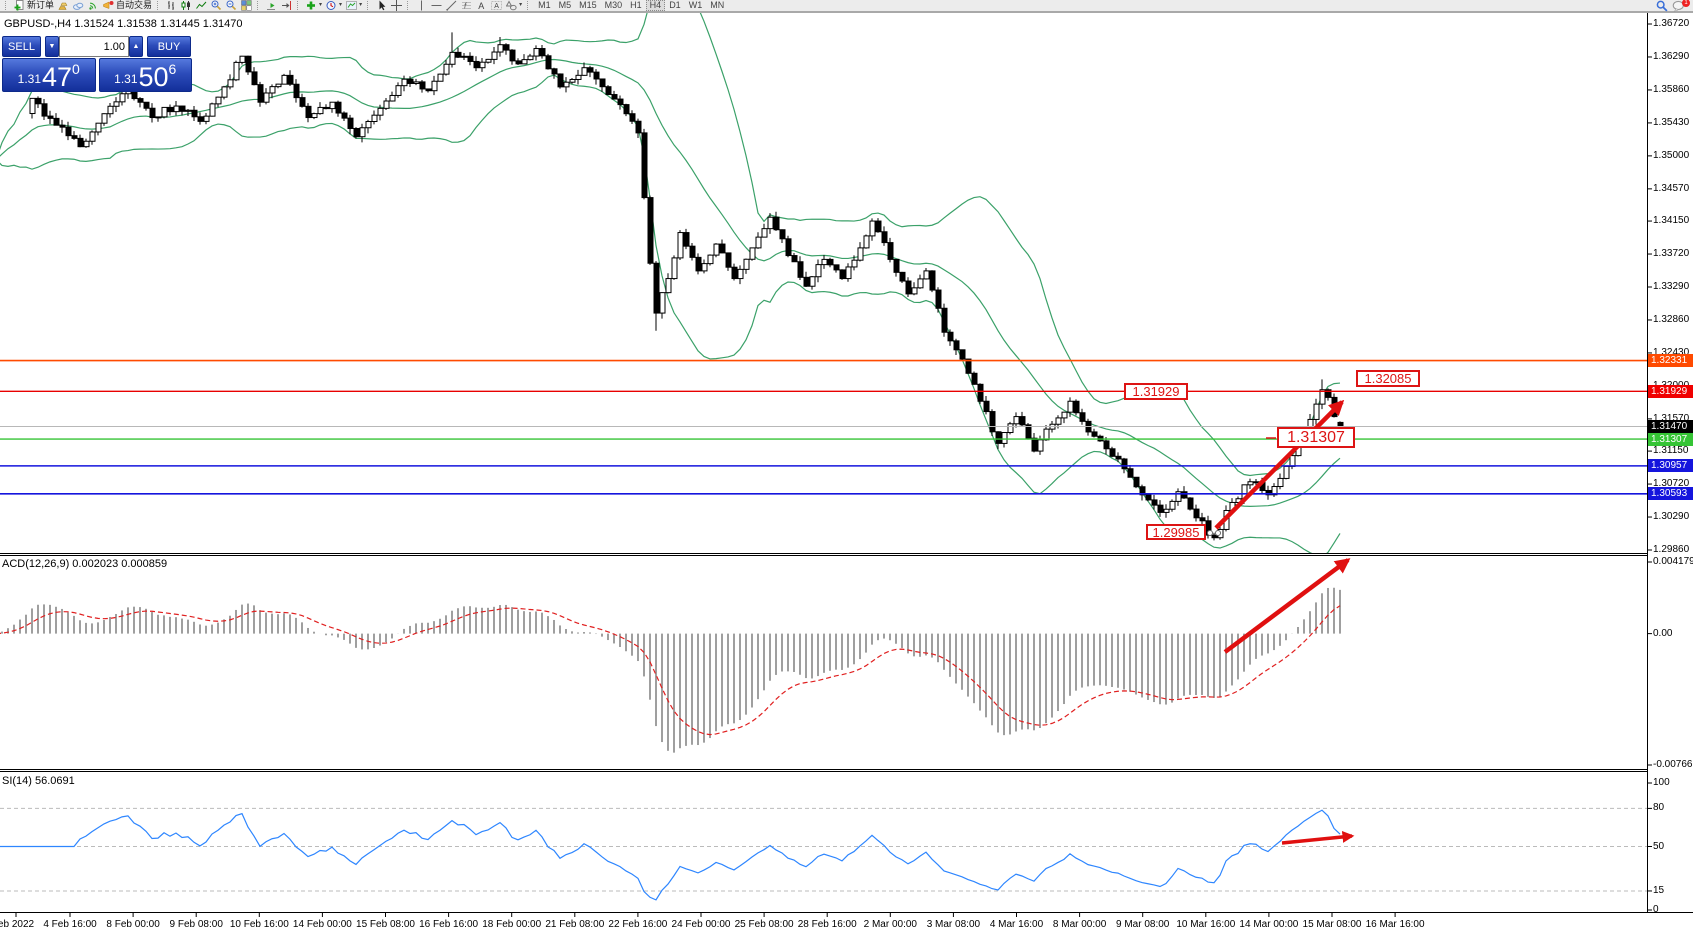 Image resolution: width=1693 pixels, height=935 pixels. Describe the element at coordinates (953, 924) in the screenshot. I see `time-axis-label: 3 Mar 08:00` at that location.